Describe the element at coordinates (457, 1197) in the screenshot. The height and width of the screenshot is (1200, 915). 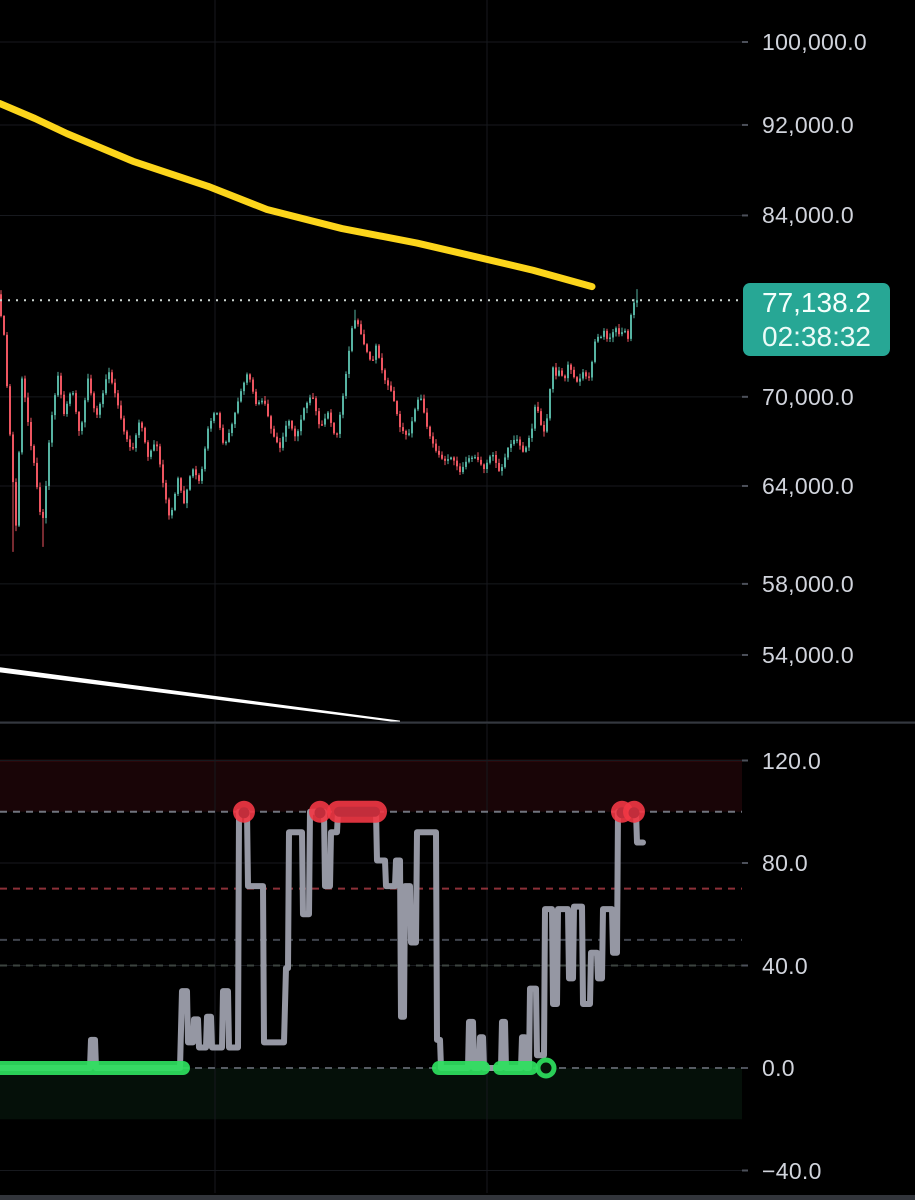
I see `bottom-separator` at that location.